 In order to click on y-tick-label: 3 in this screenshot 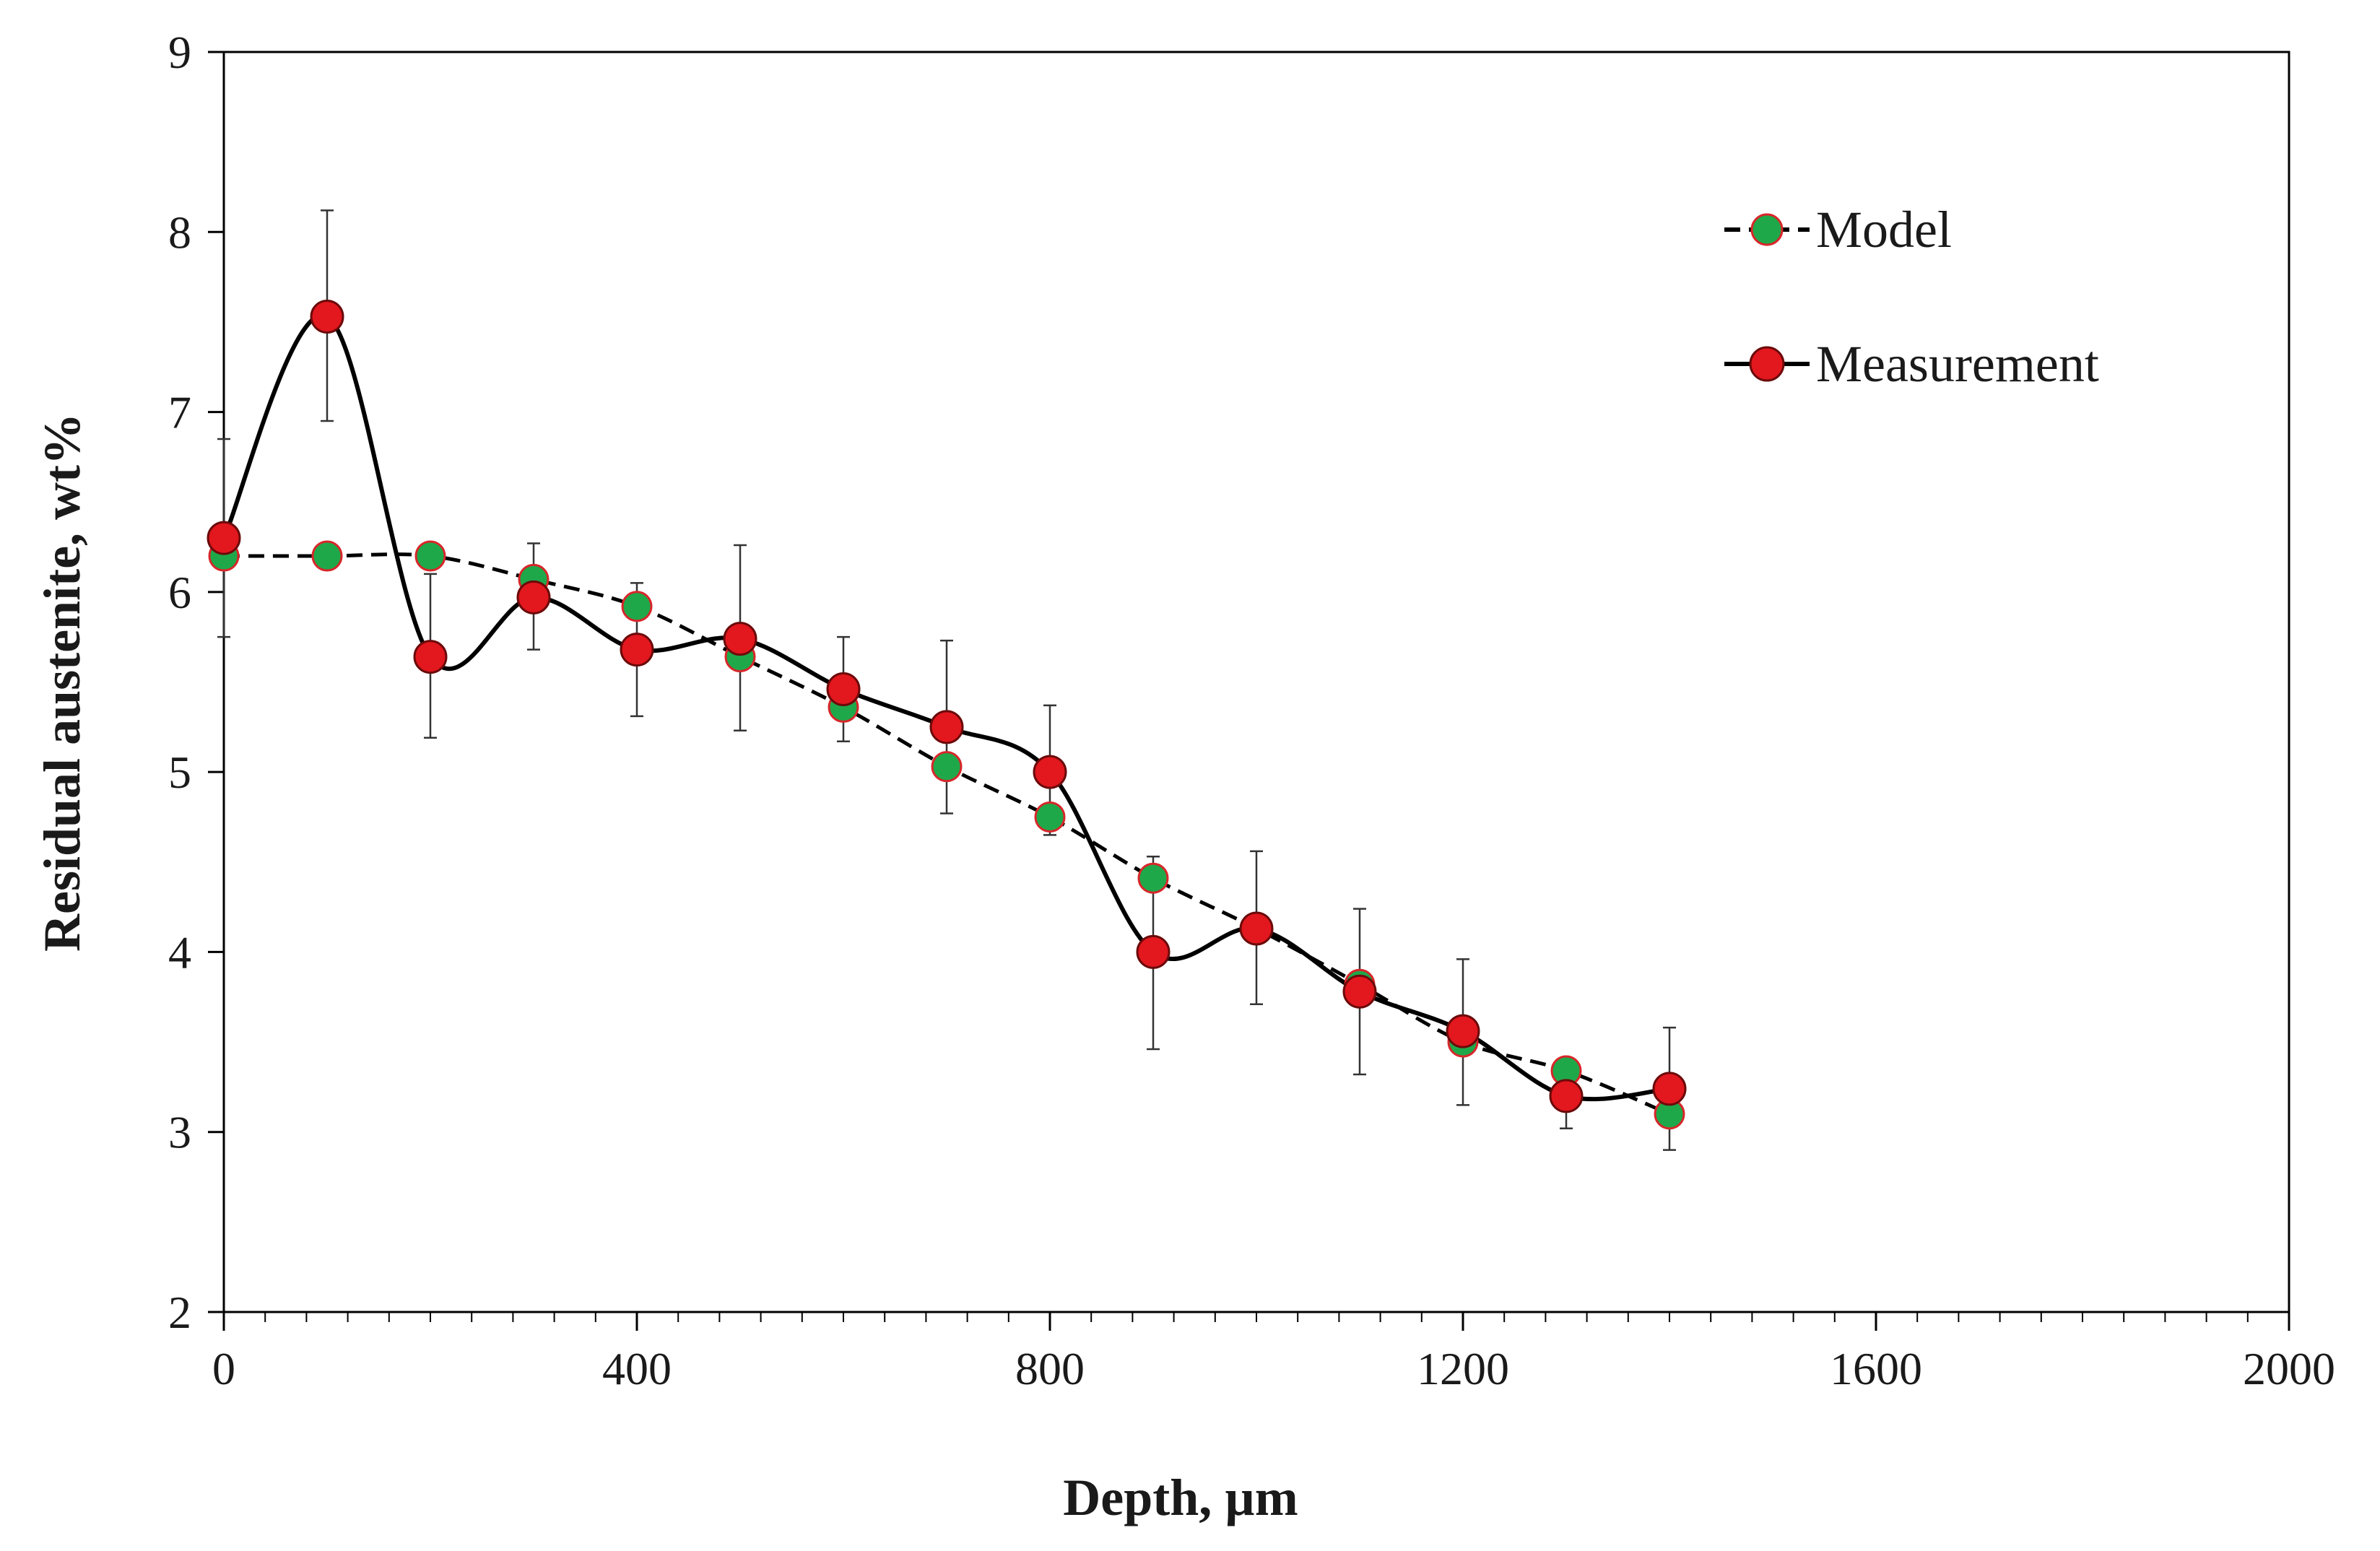, I will do `click(179, 1132)`.